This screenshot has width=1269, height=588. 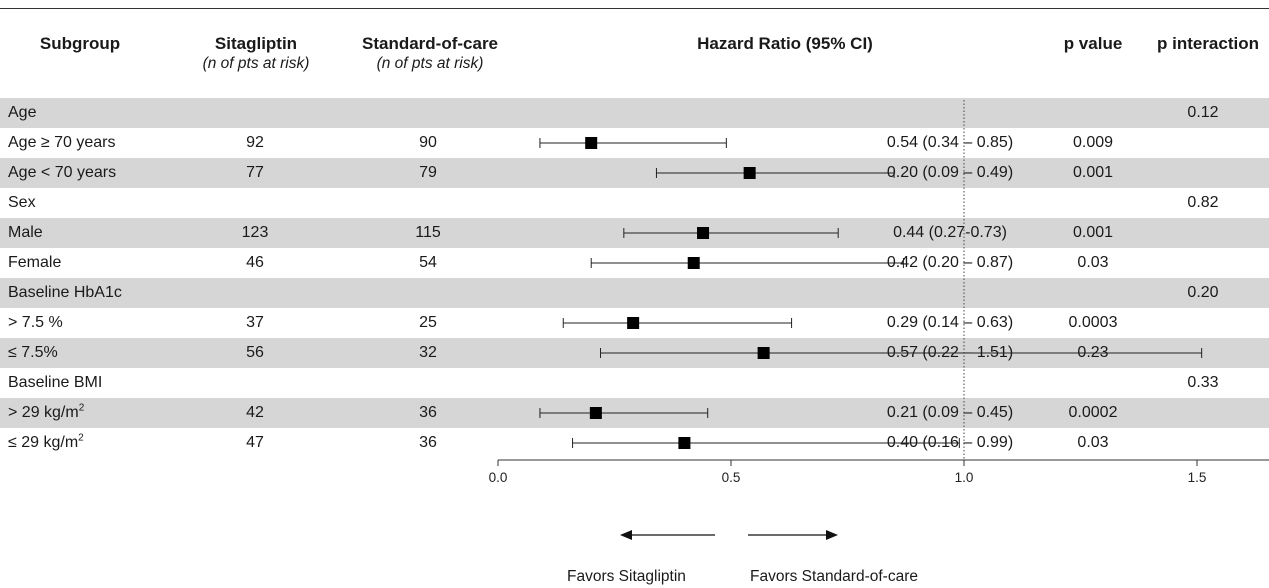 I want to click on x-axis-tick-label: 1.5, so click(x=1197, y=477).